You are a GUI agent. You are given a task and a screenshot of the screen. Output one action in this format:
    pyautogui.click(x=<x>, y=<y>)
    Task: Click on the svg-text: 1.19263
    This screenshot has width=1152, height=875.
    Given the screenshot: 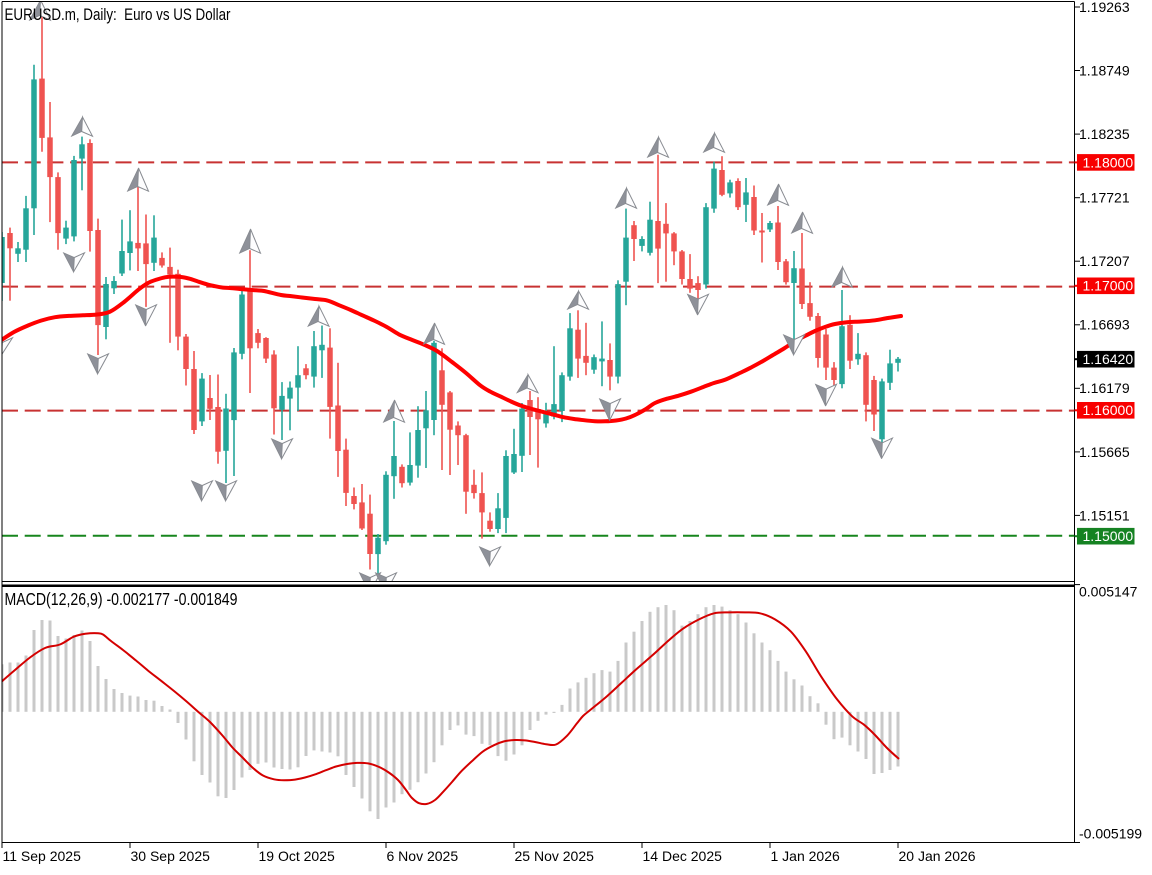 What is the action you would take?
    pyautogui.click(x=1104, y=7)
    